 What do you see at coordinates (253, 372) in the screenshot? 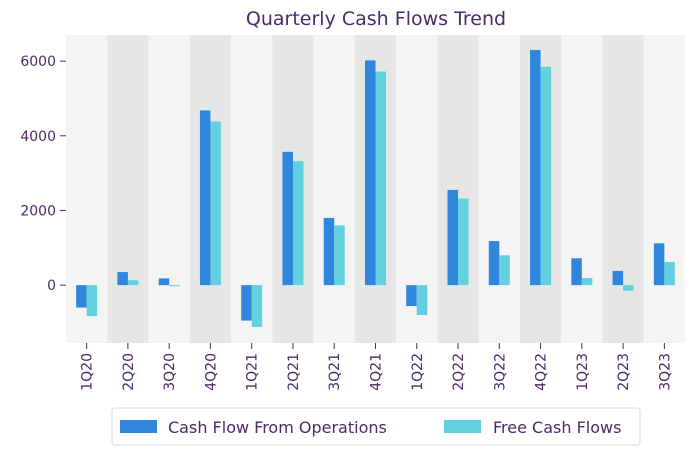
I see `x-tick-label: 1Q21` at bounding box center [253, 372].